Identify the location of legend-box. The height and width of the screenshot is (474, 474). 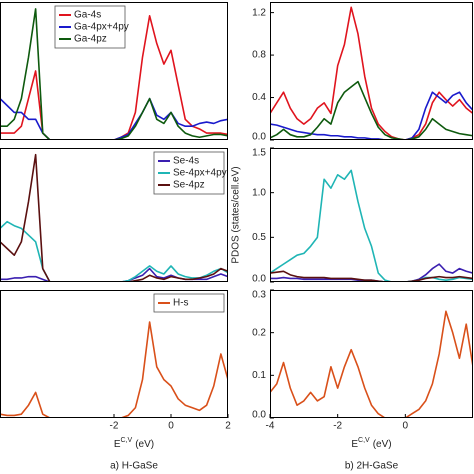
(189, 303).